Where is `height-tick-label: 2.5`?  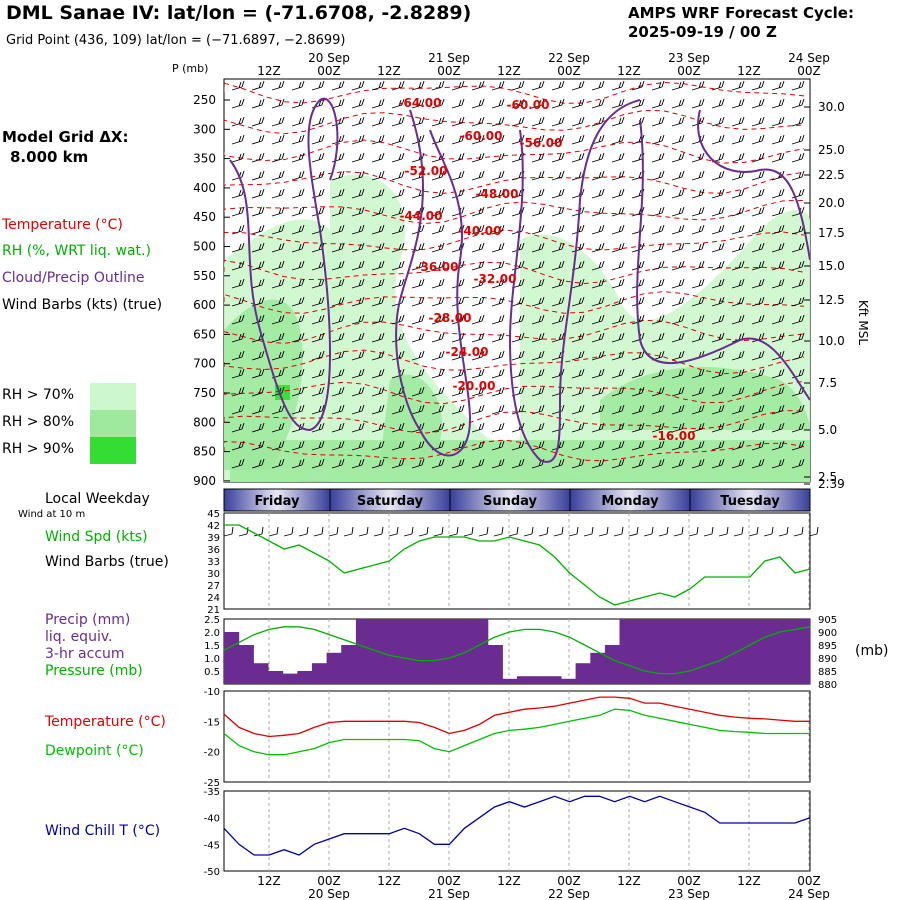 height-tick-label: 2.5 is located at coordinates (827, 477).